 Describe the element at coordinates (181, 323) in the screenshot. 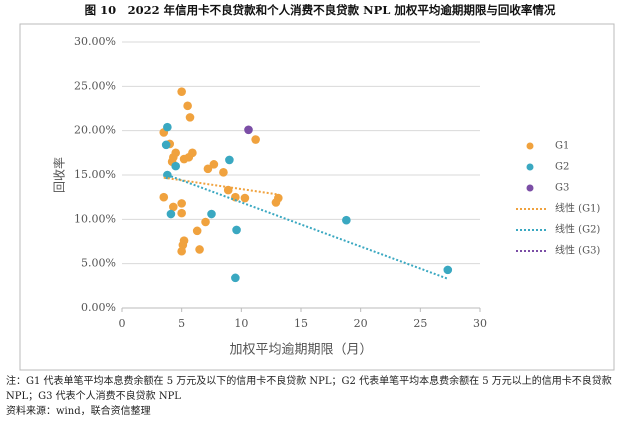

I see `x-tick-label: 5` at that location.